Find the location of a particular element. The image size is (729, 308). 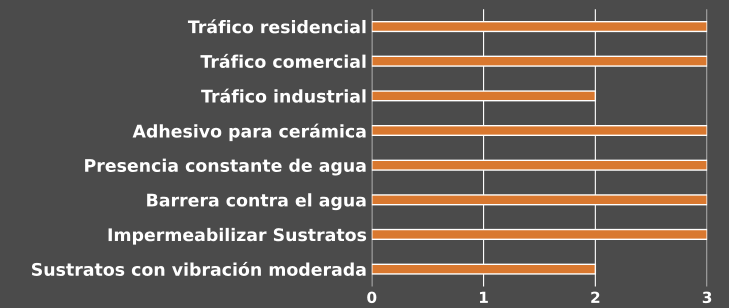

y-tick-label: Adhesivo para cerámica is located at coordinates (249, 133).